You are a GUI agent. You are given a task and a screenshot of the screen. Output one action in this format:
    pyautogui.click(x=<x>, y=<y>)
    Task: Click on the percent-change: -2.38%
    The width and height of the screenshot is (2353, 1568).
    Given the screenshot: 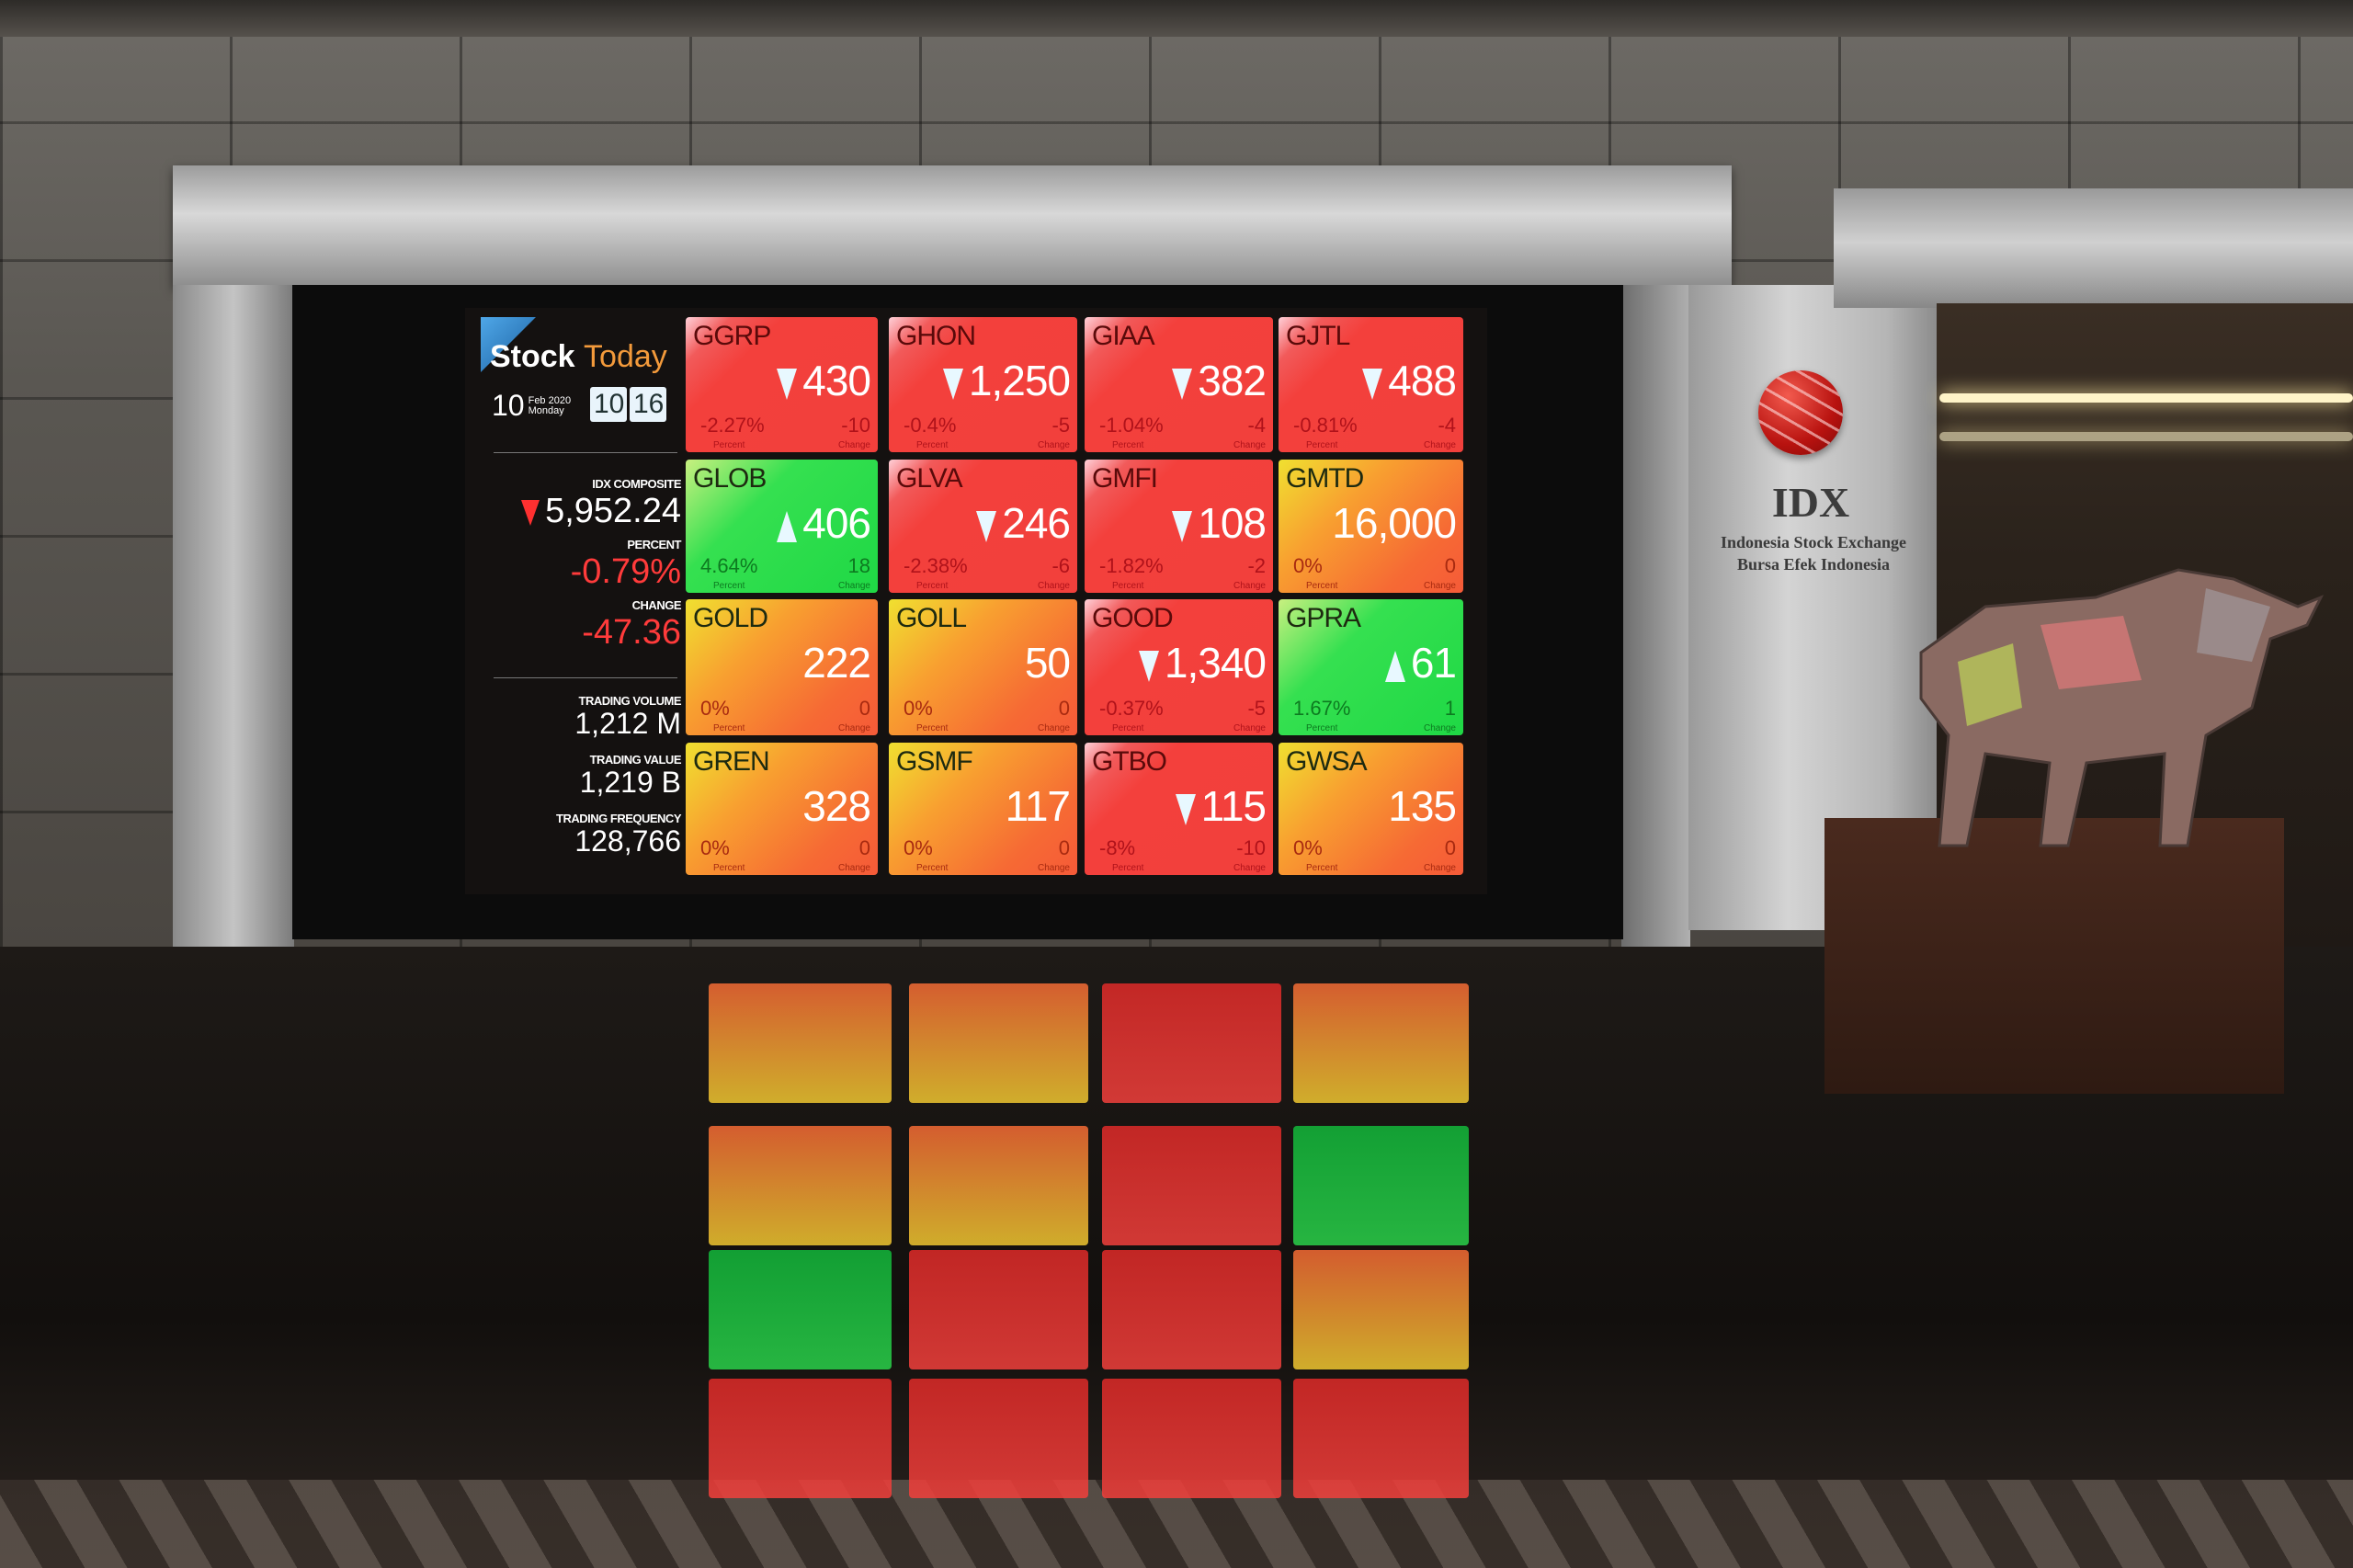 What is the action you would take?
    pyautogui.click(x=936, y=565)
    